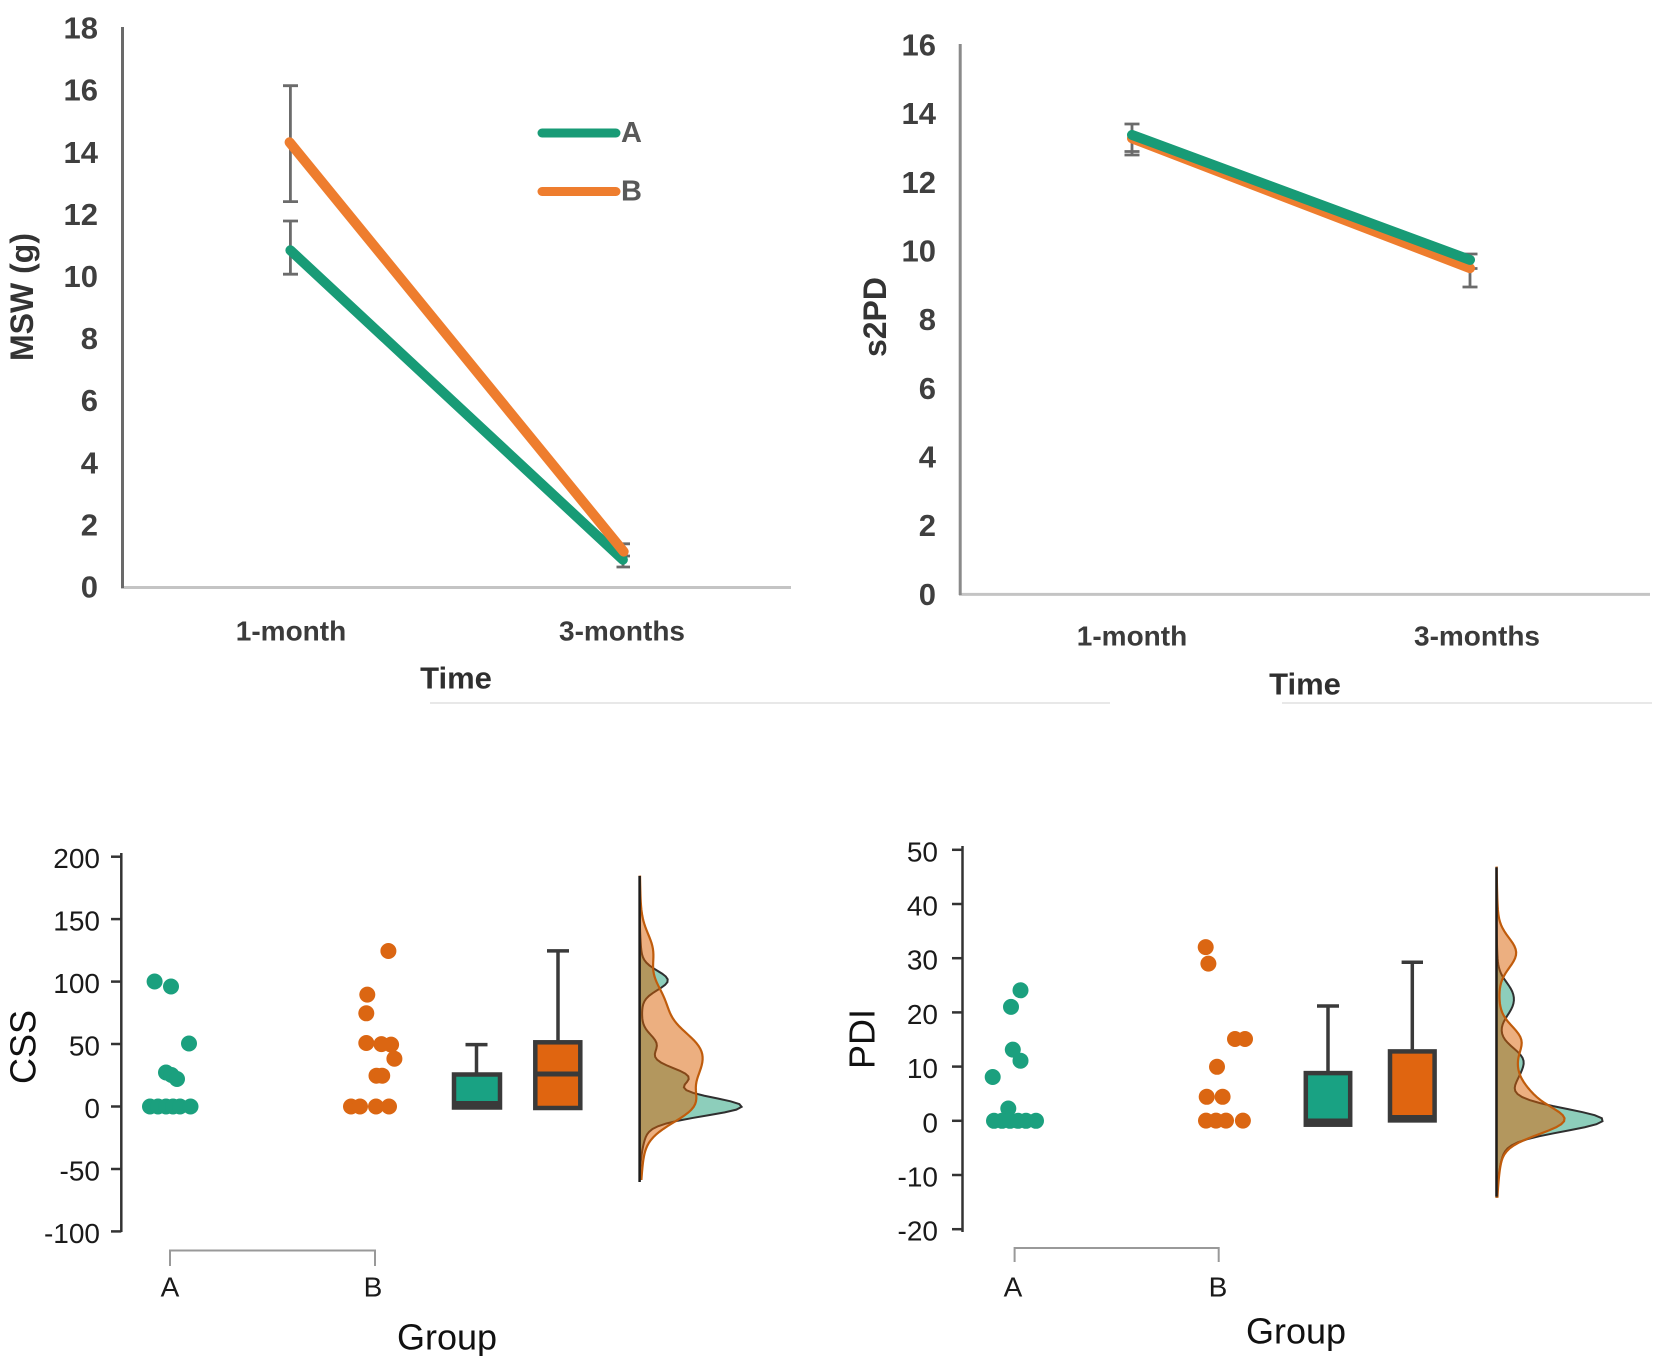 The width and height of the screenshot is (1654, 1356). What do you see at coordinates (76, 858) in the screenshot?
I see `svg-text: 200` at bounding box center [76, 858].